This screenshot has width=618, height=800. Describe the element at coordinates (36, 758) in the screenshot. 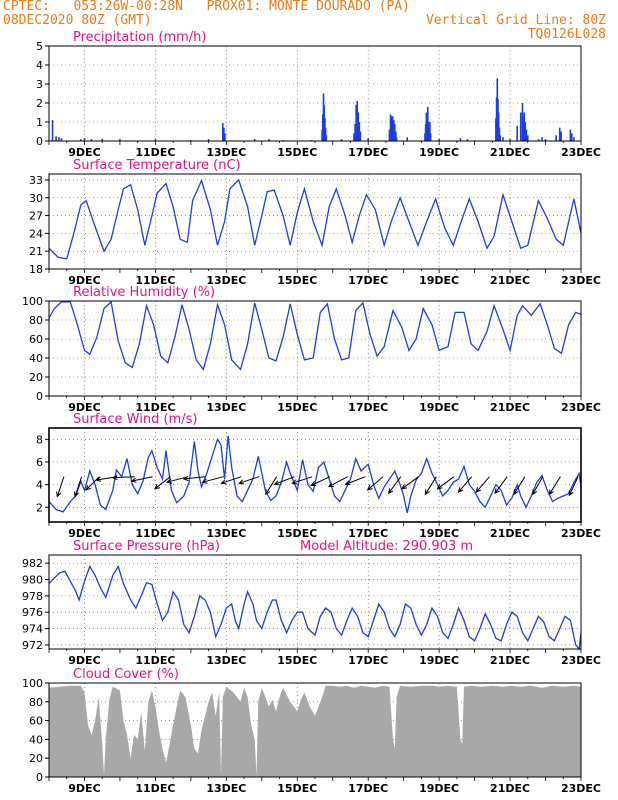

I see `y-tick-label: 20` at that location.